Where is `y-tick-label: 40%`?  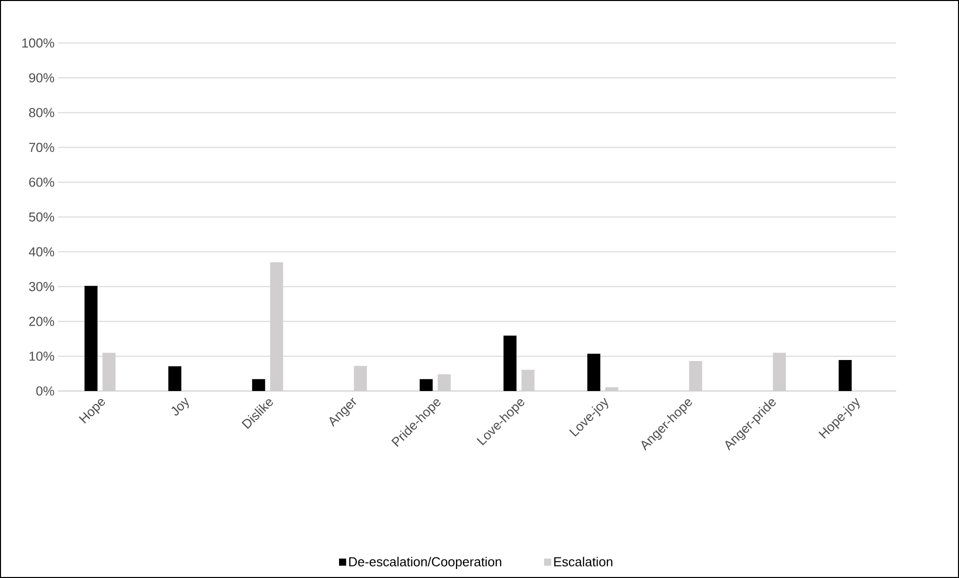 y-tick-label: 40% is located at coordinates (41, 251).